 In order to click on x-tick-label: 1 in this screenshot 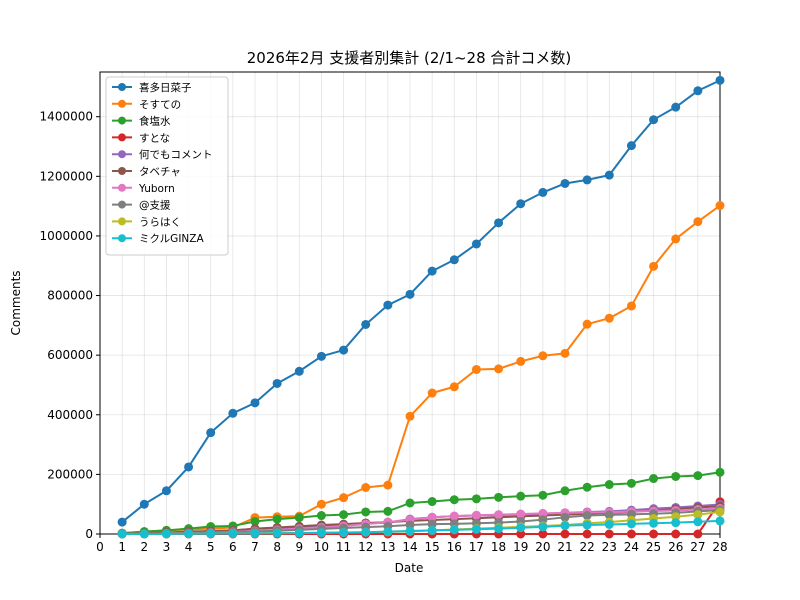, I will do `click(122, 547)`.